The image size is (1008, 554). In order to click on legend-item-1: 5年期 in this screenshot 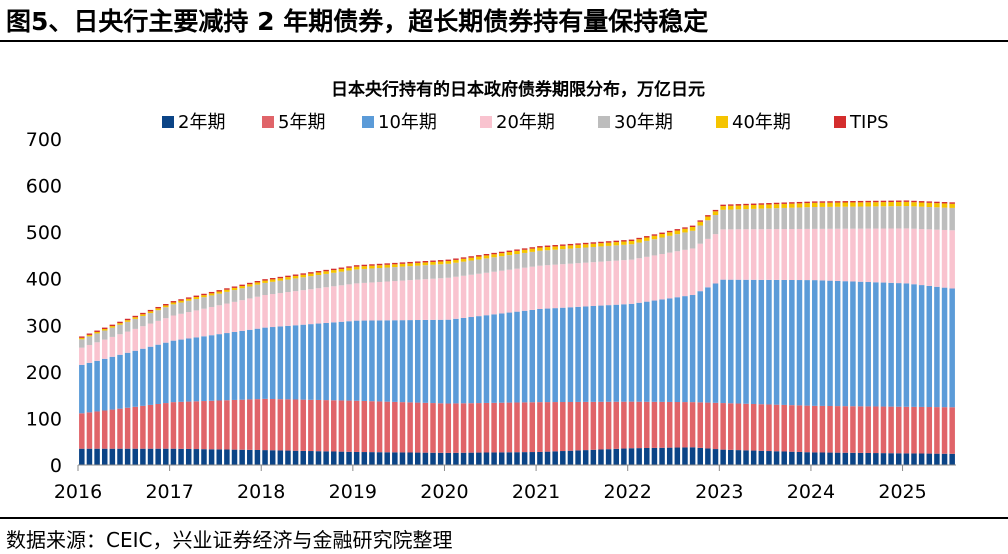, I will do `click(293, 122)`.